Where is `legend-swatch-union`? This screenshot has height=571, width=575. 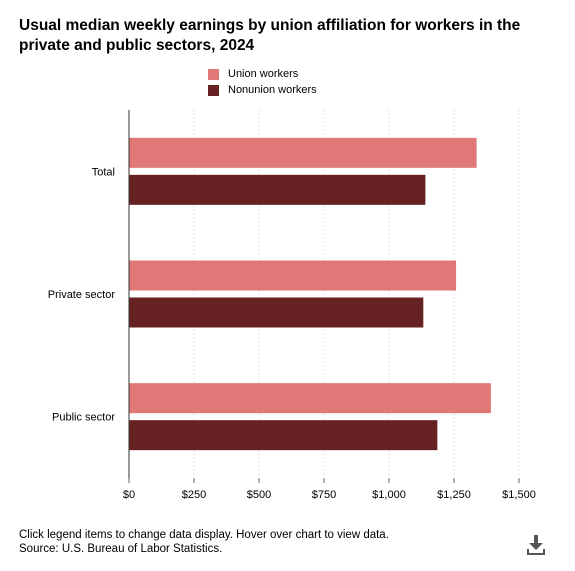 legend-swatch-union is located at coordinates (213, 74).